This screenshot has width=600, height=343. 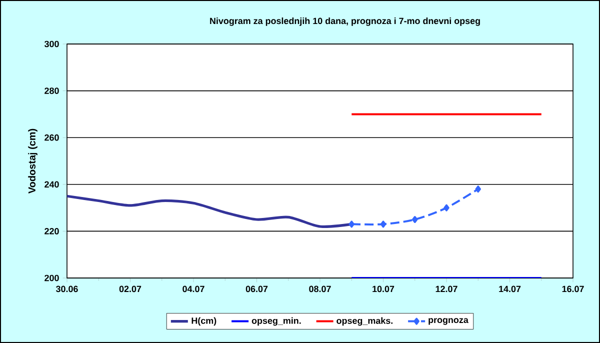 What do you see at coordinates (448, 321) in the screenshot?
I see `legend-label: prognoza` at bounding box center [448, 321].